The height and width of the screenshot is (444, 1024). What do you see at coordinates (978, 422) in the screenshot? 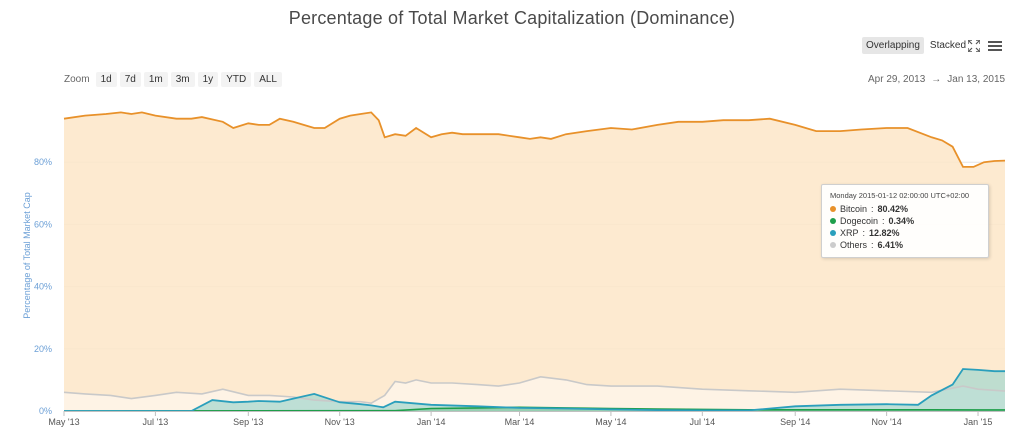
I see `x-tick-label: Jan '15` at bounding box center [978, 422].